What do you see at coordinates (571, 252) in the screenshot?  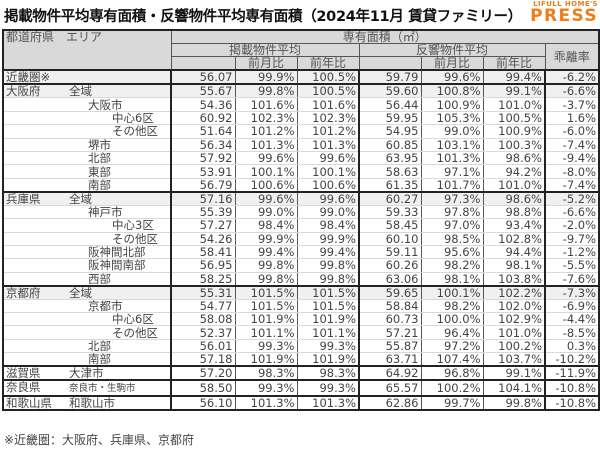 I see `gap-rate-cell: -1.2%` at bounding box center [571, 252].